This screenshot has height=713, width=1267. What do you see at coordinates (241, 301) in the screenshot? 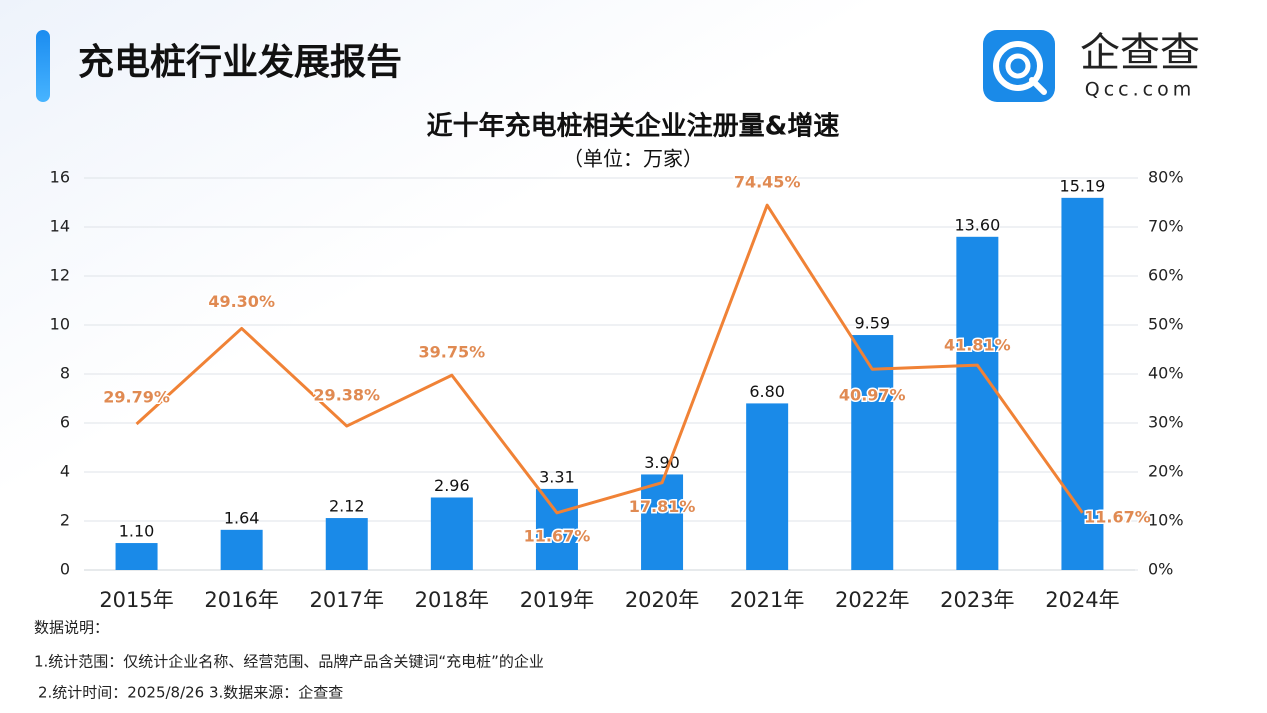
I see `line-value-label: 49.30%` at bounding box center [241, 301].